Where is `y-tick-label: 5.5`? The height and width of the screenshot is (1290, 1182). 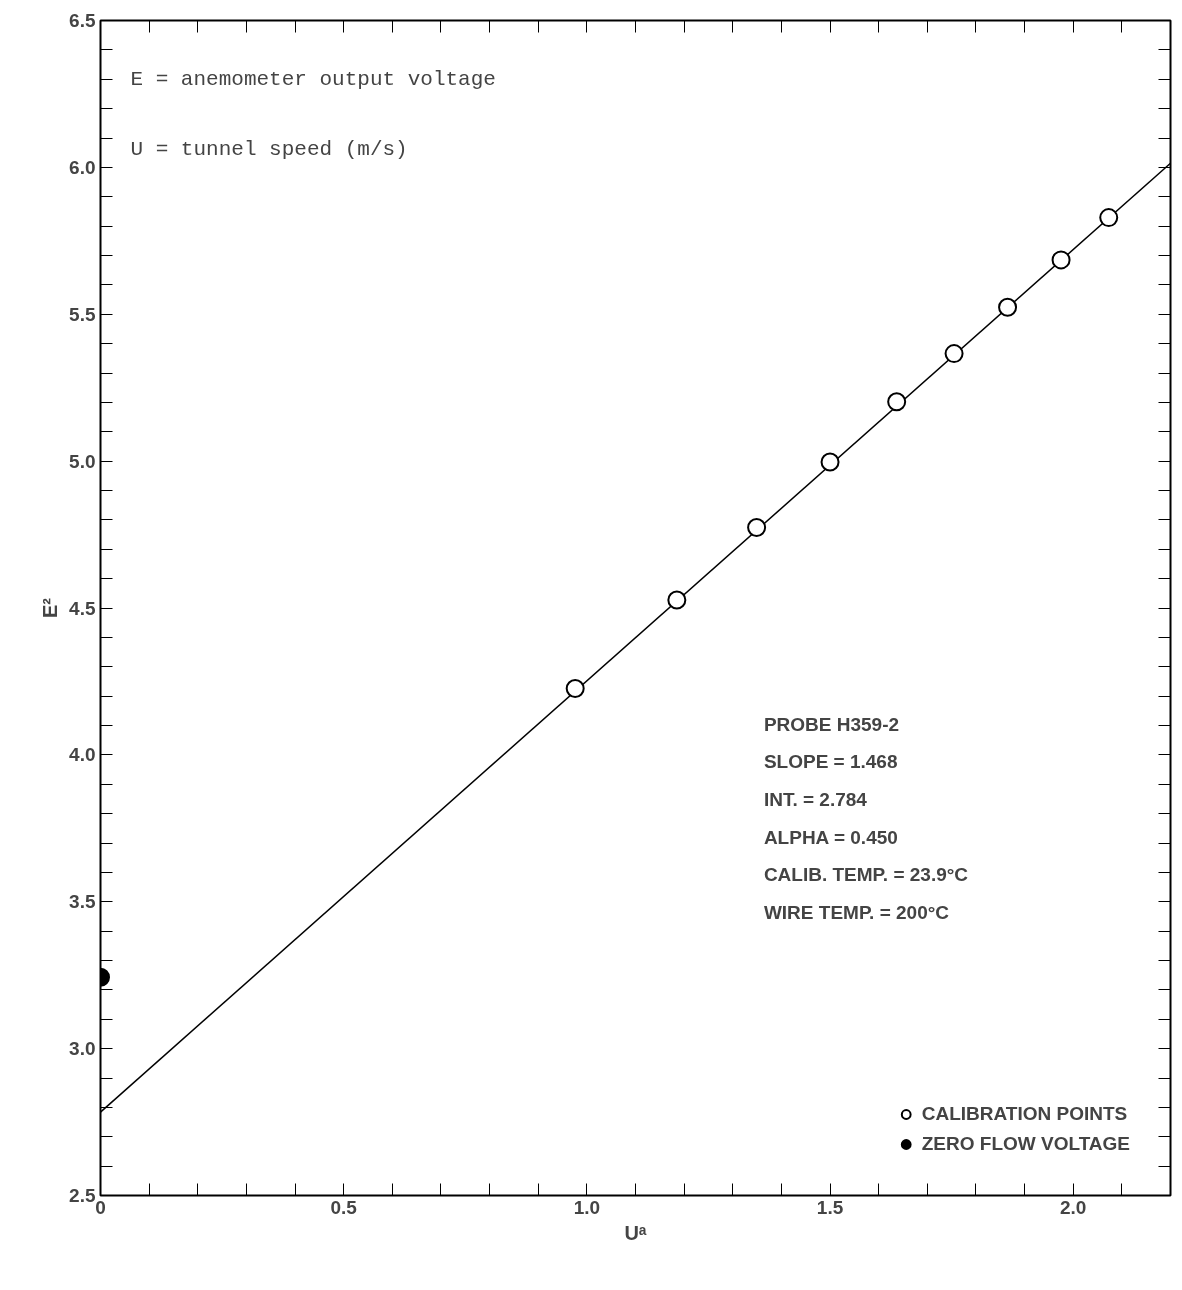 y-tick-label: 5.5 is located at coordinates (82, 314).